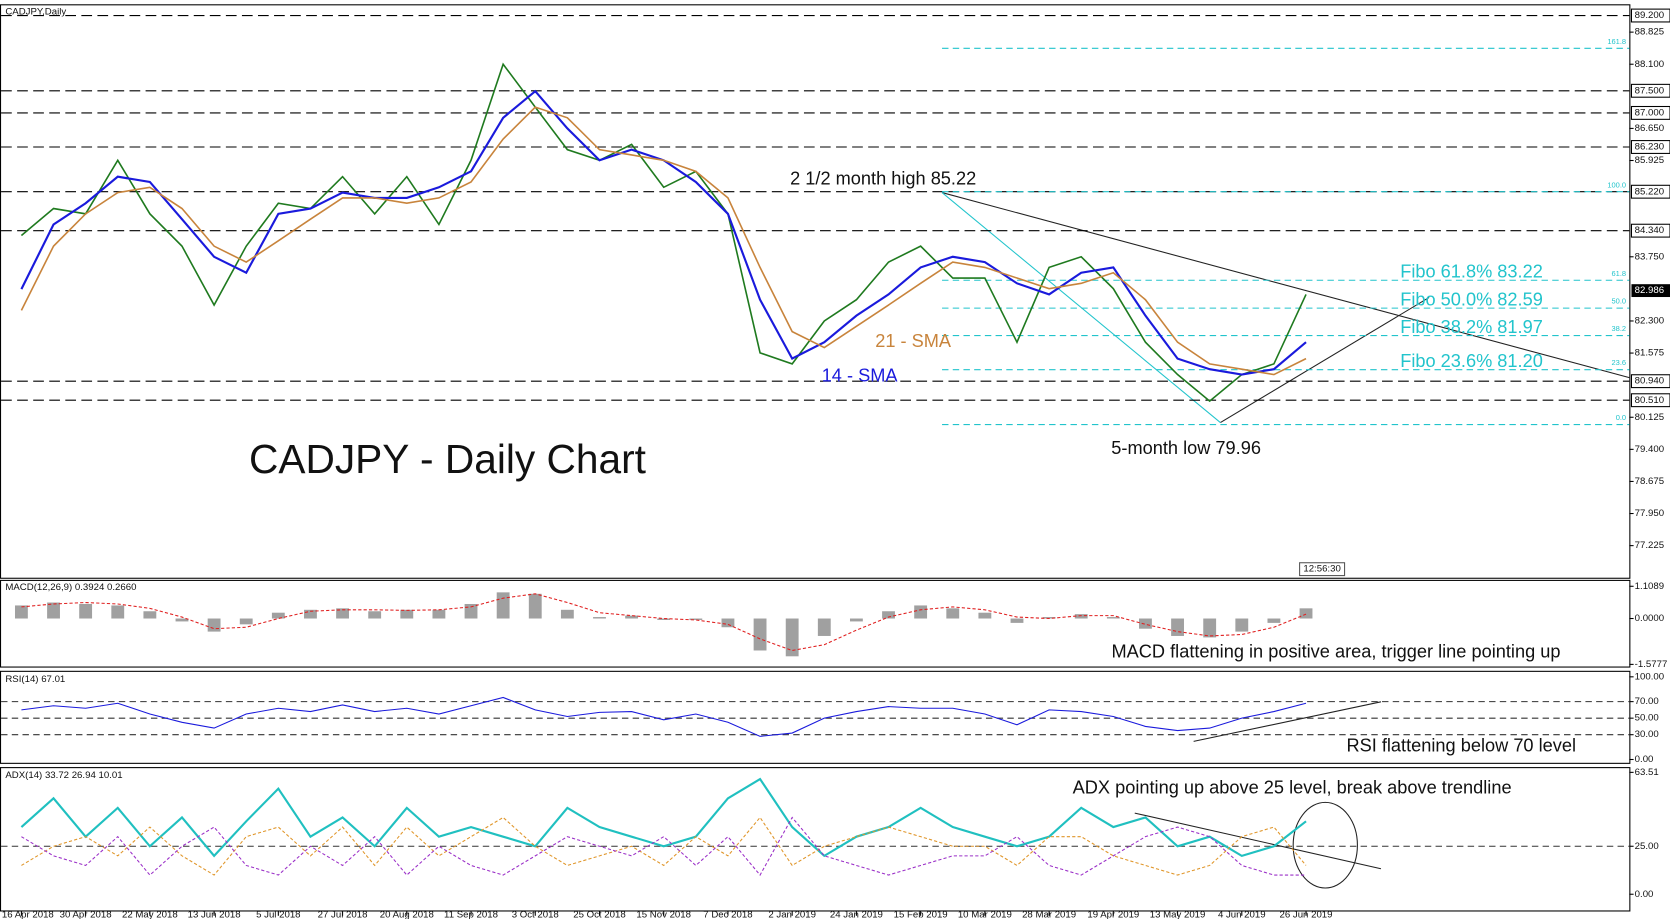 This screenshot has width=1670, height=919. Describe the element at coordinates (1619, 301) in the screenshot. I see `fibo-ratio: 50.0` at that location.